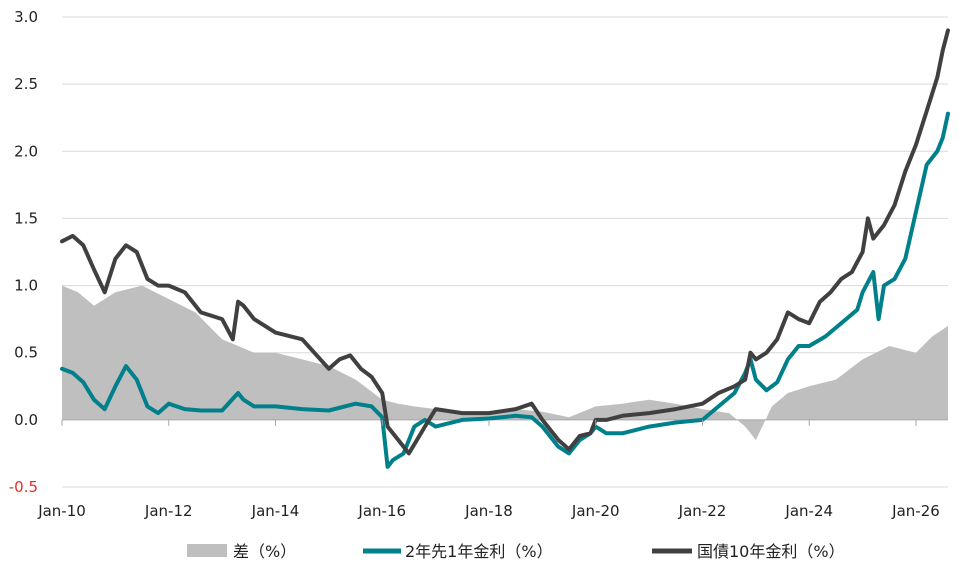 The height and width of the screenshot is (574, 969). Describe the element at coordinates (26, 286) in the screenshot. I see `y-tick-label: 1.0` at that location.